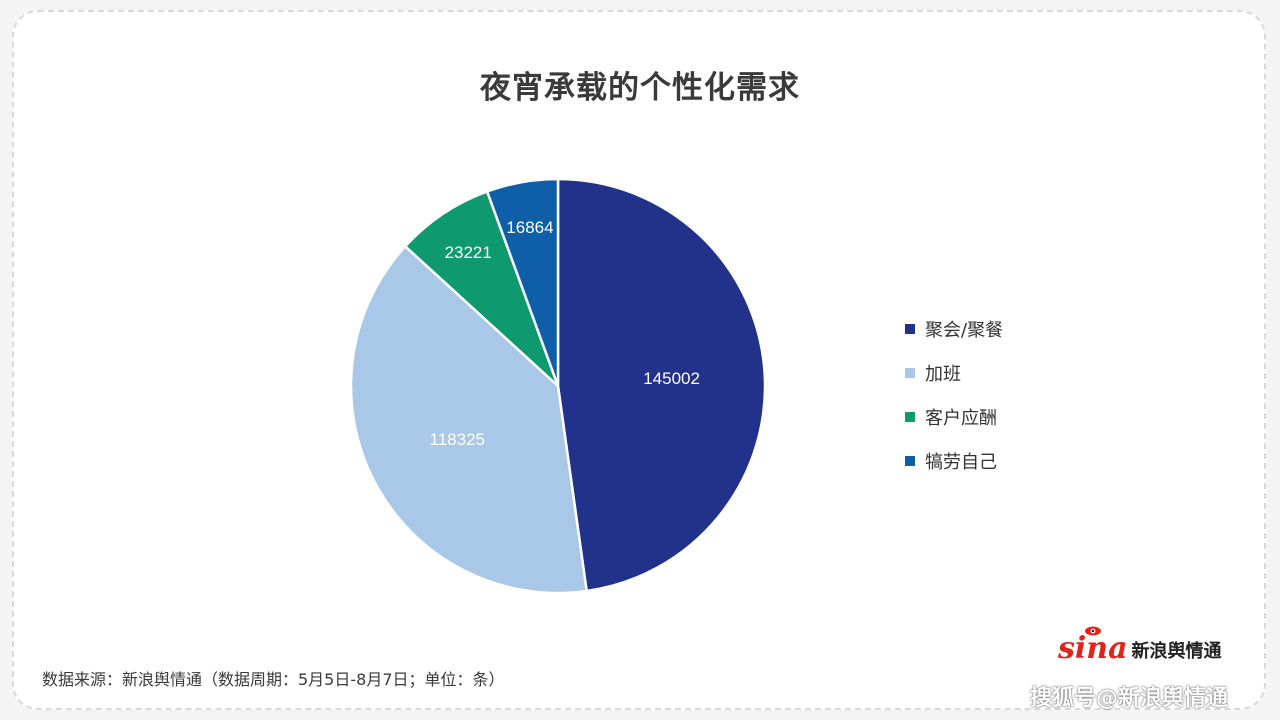  I want to click on data-source-note: 数据来源：新浪舆情通（数据周期：5月5日-8月7日；单位：条）, so click(273, 679).